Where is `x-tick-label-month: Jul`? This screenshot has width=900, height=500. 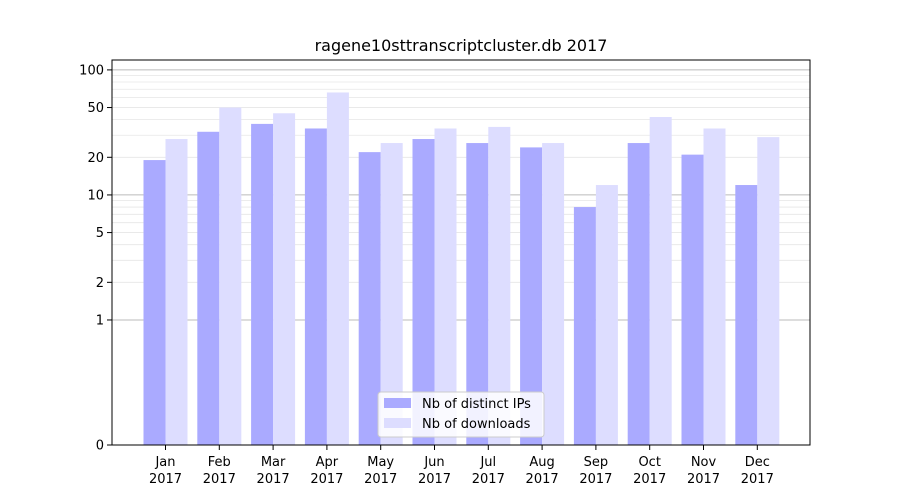 x-tick-label-month: Jul is located at coordinates (487, 462).